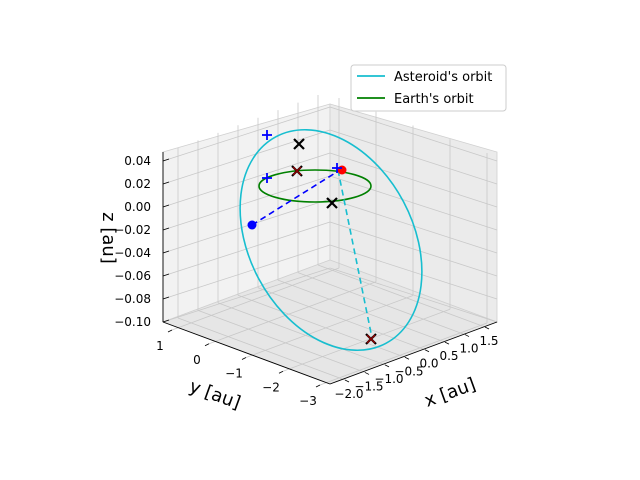  I want to click on x-tick-label: 0.0, so click(428, 364).